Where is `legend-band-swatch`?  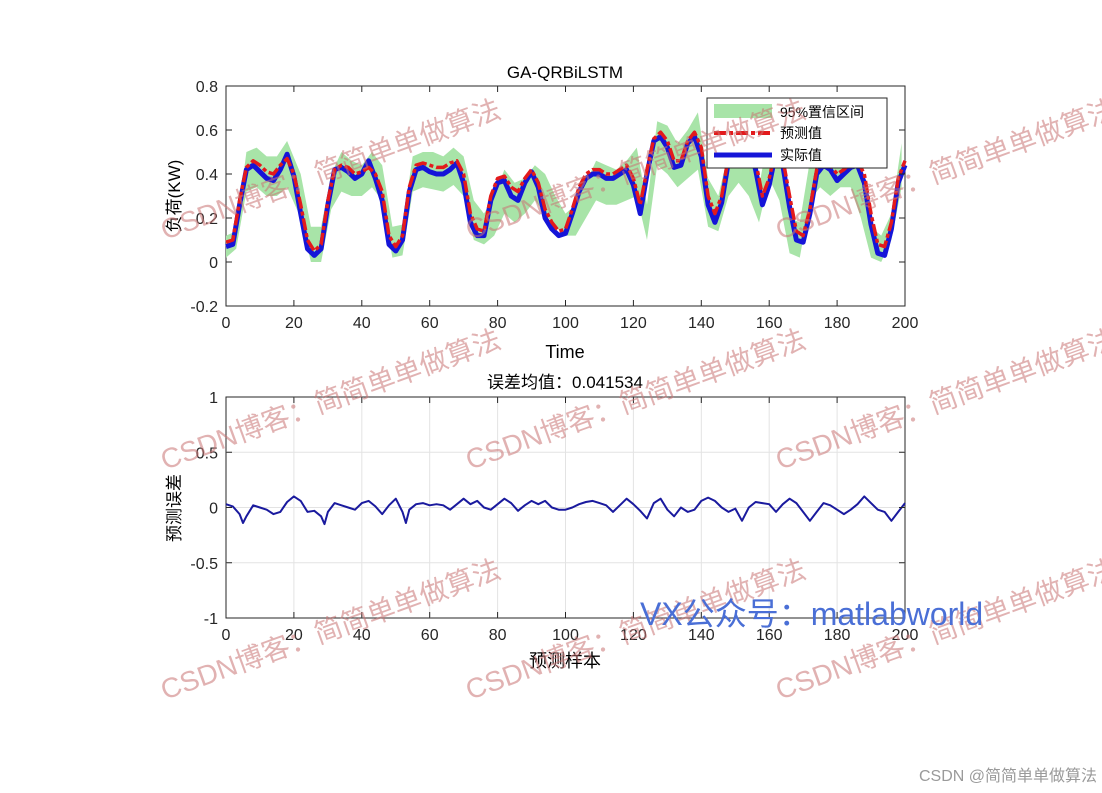
legend-band-swatch is located at coordinates (743, 111).